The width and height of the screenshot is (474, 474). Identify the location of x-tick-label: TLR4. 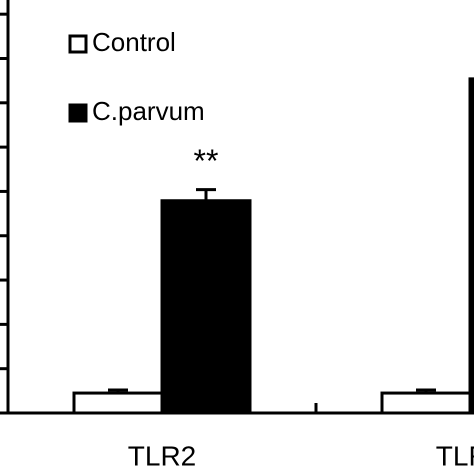
(455, 455).